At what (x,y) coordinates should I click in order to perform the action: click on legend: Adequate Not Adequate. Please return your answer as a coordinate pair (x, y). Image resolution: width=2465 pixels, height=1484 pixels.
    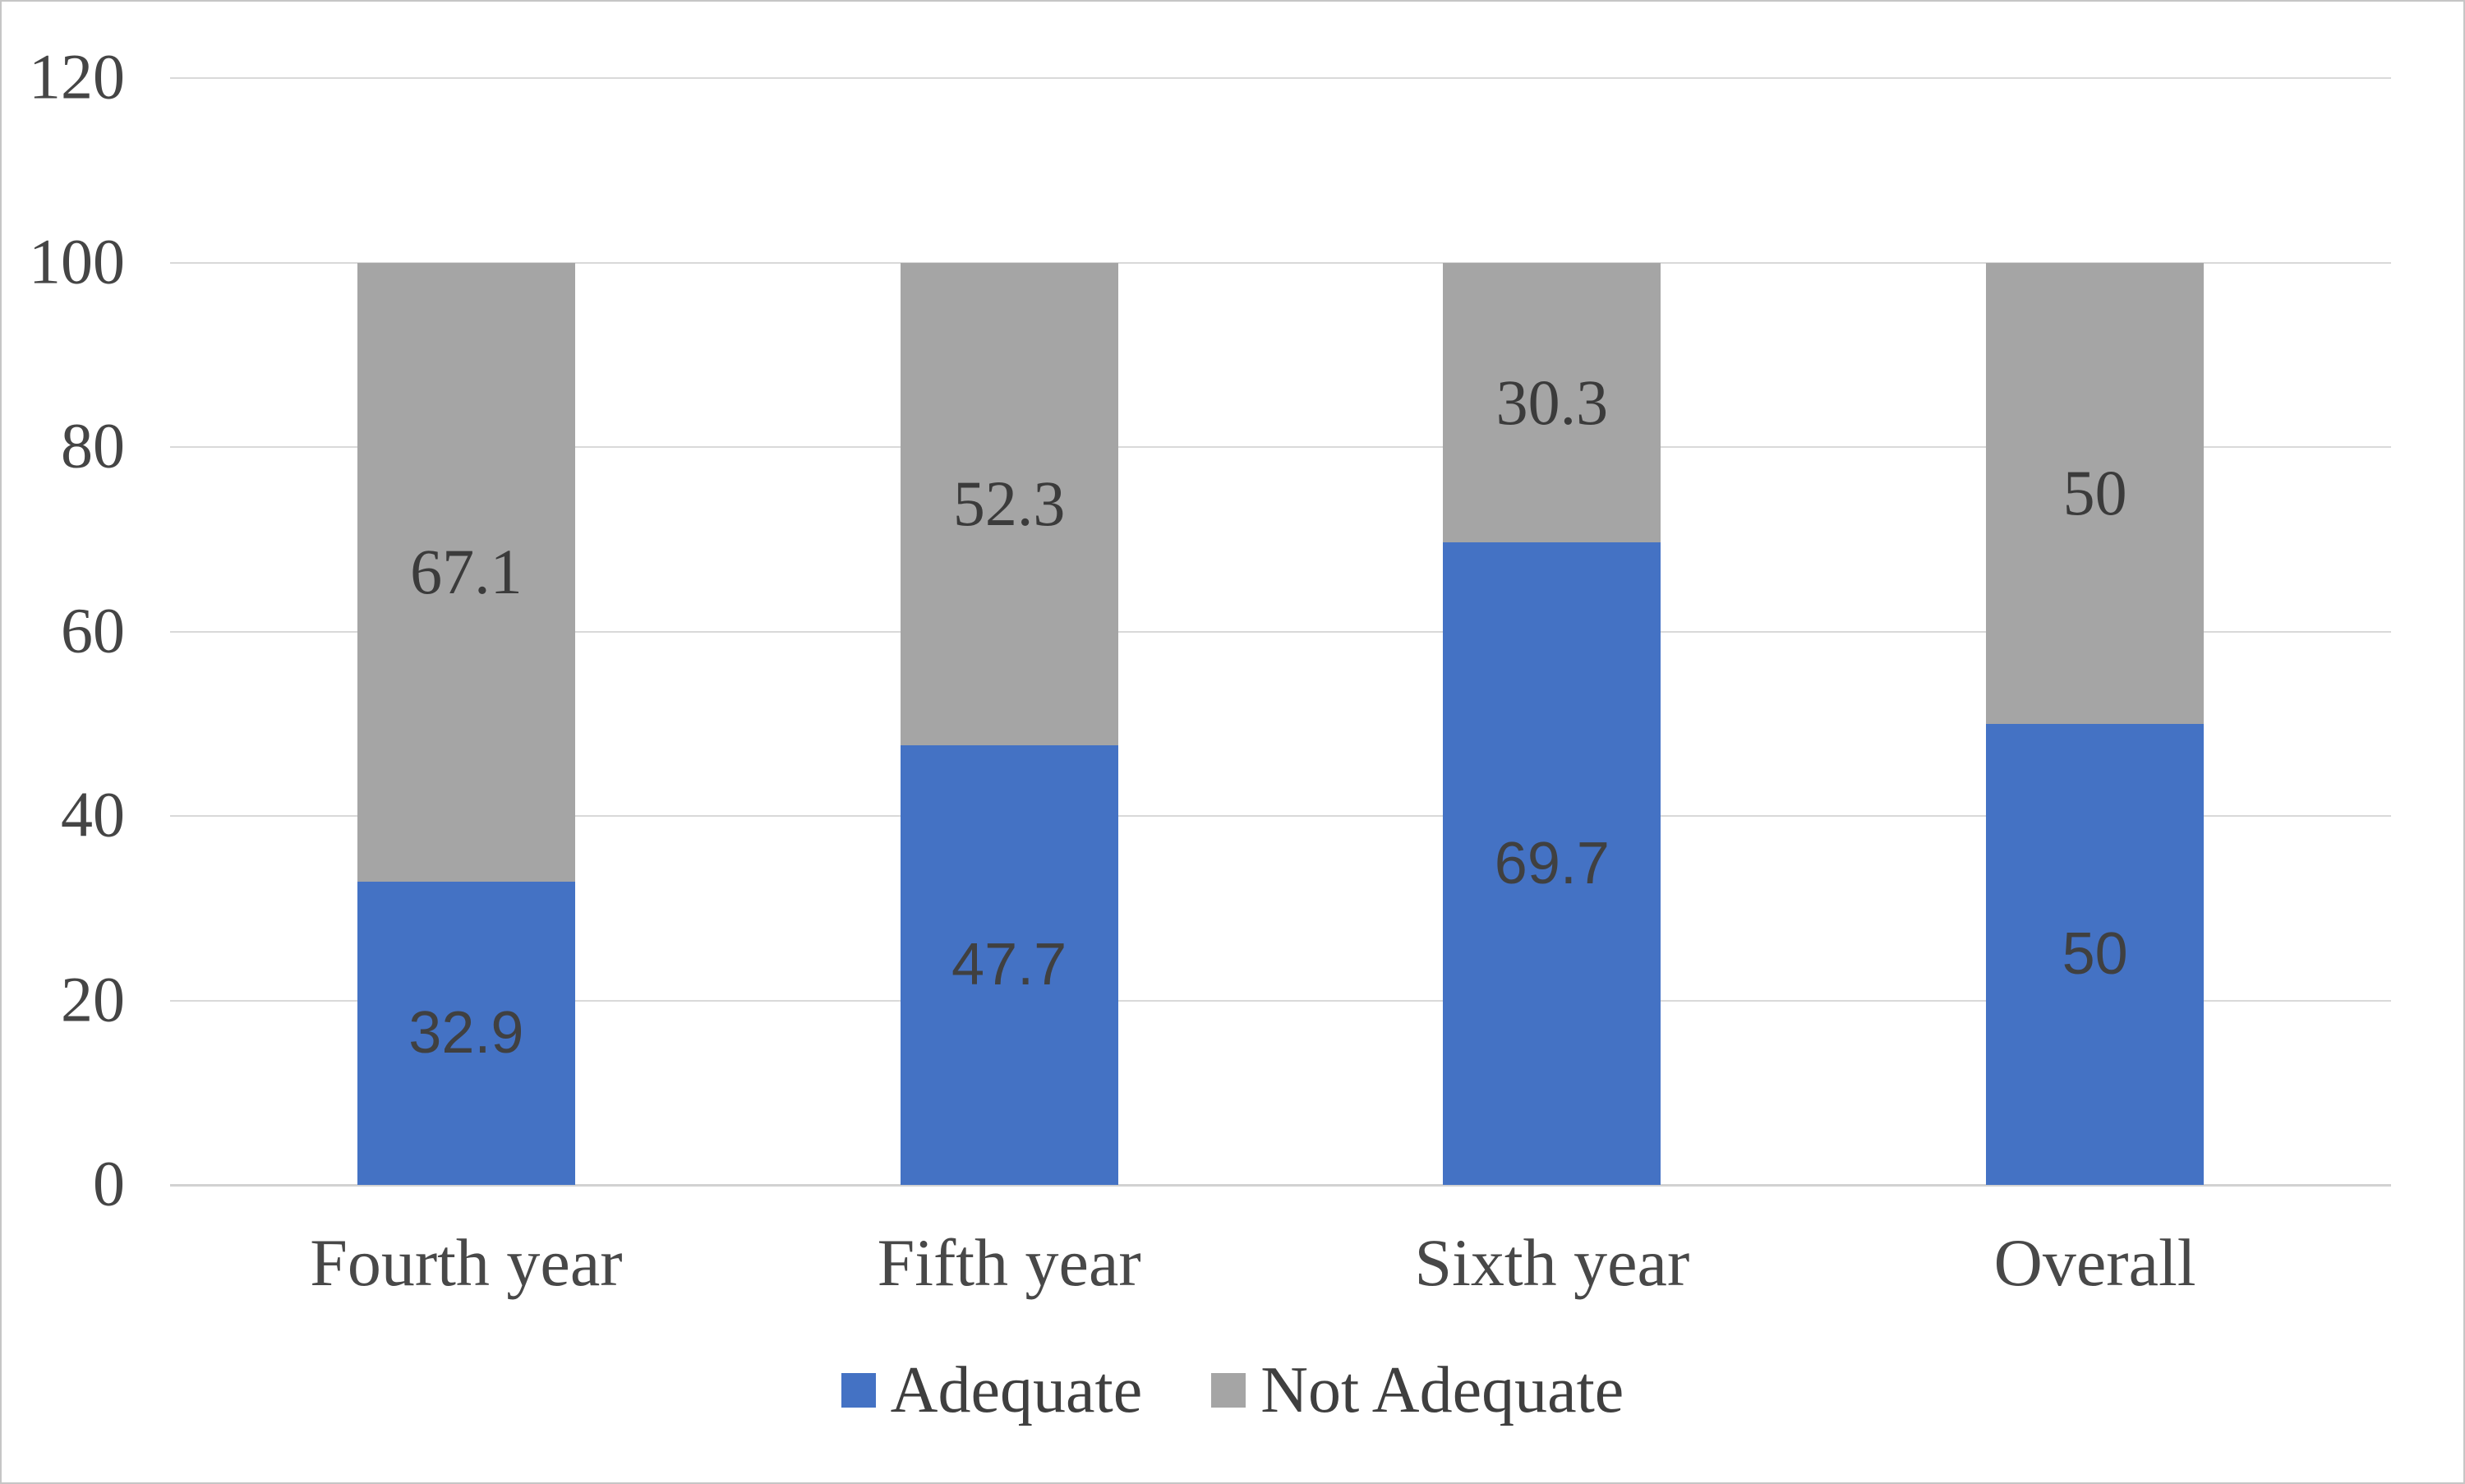
    Looking at the image, I should click on (1233, 1390).